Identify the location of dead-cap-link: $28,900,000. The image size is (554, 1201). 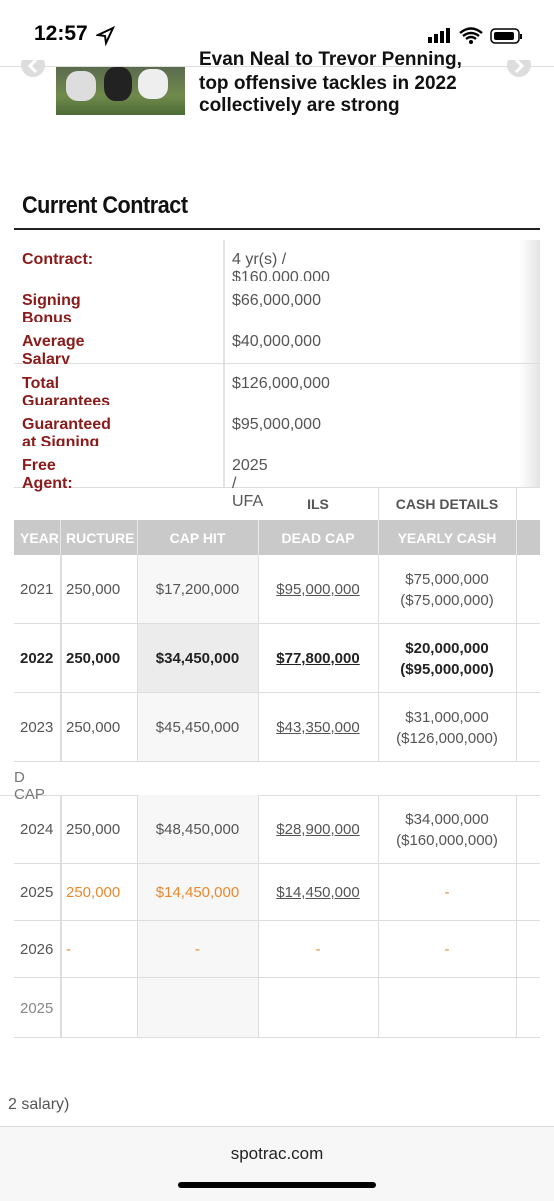
(318, 829).